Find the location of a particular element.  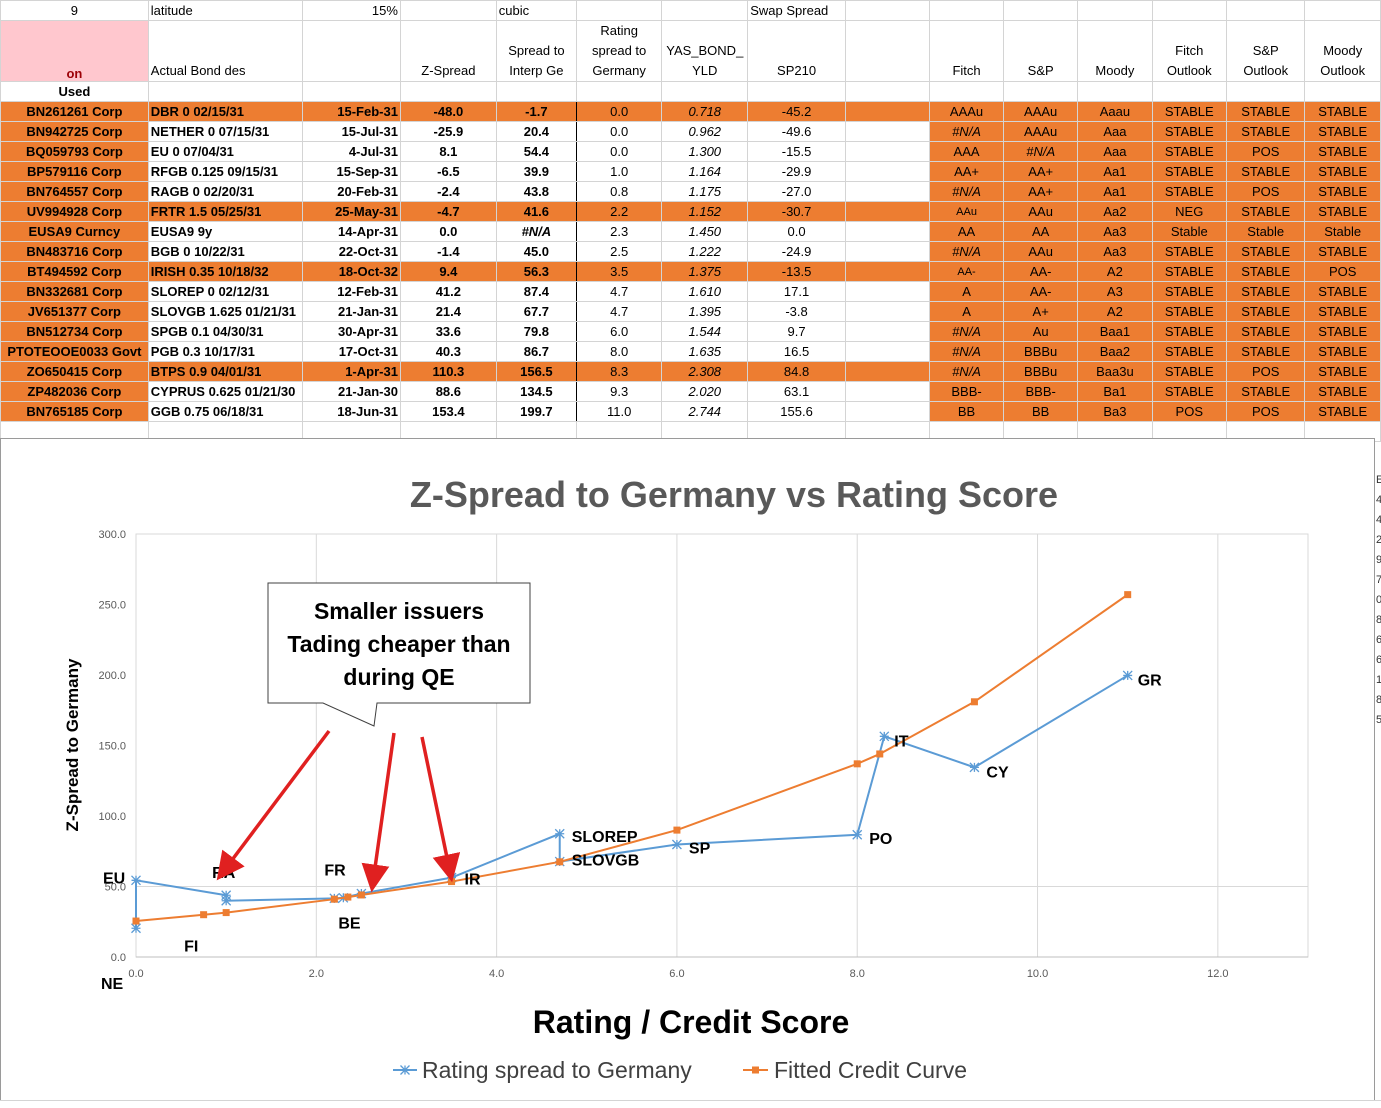

snp-rating: AA is located at coordinates (1041, 231).